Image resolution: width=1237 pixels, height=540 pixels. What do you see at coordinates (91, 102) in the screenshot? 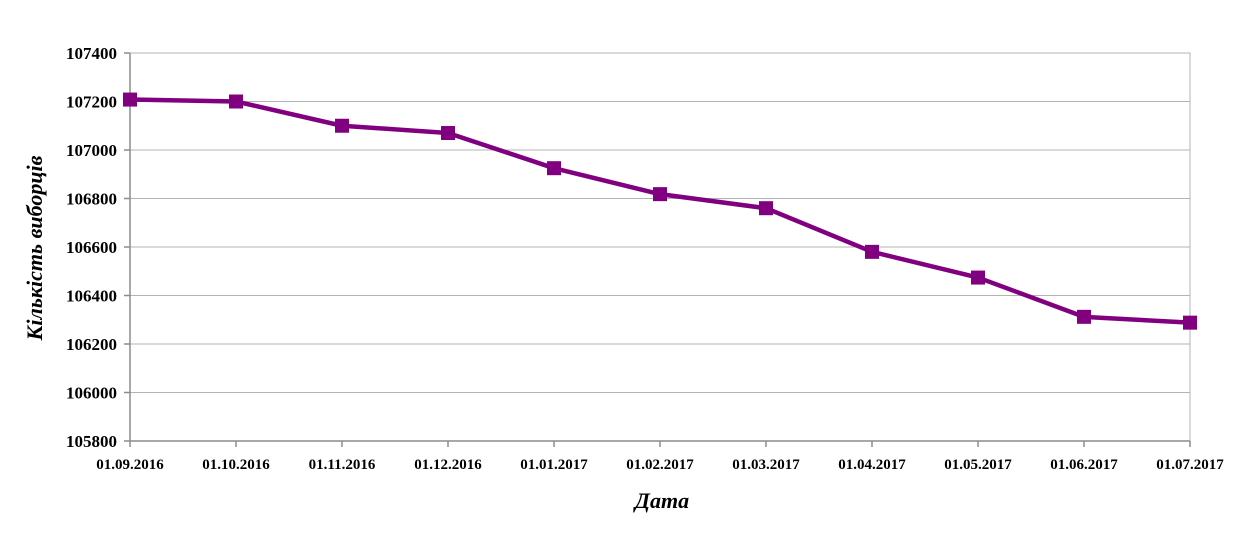
I see `y-tick-label: 107200` at bounding box center [91, 102].